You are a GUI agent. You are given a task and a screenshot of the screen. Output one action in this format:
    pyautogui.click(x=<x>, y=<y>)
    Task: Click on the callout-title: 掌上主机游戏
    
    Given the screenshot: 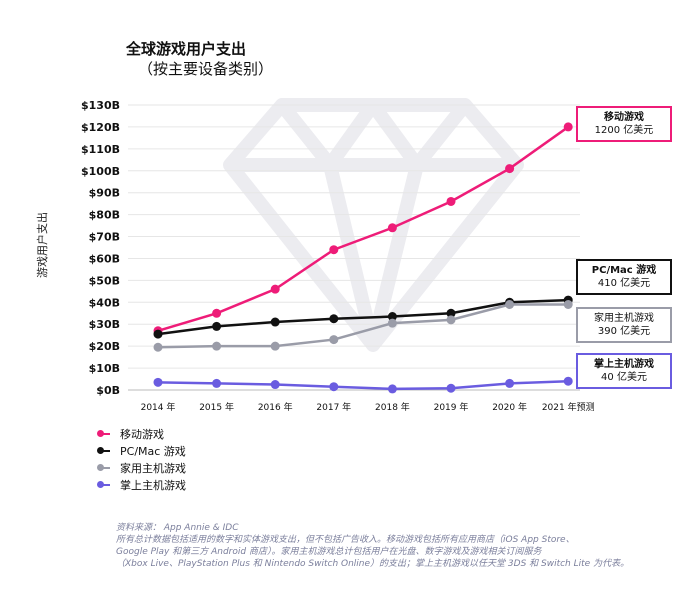 What is the action you would take?
    pyautogui.click(x=624, y=364)
    